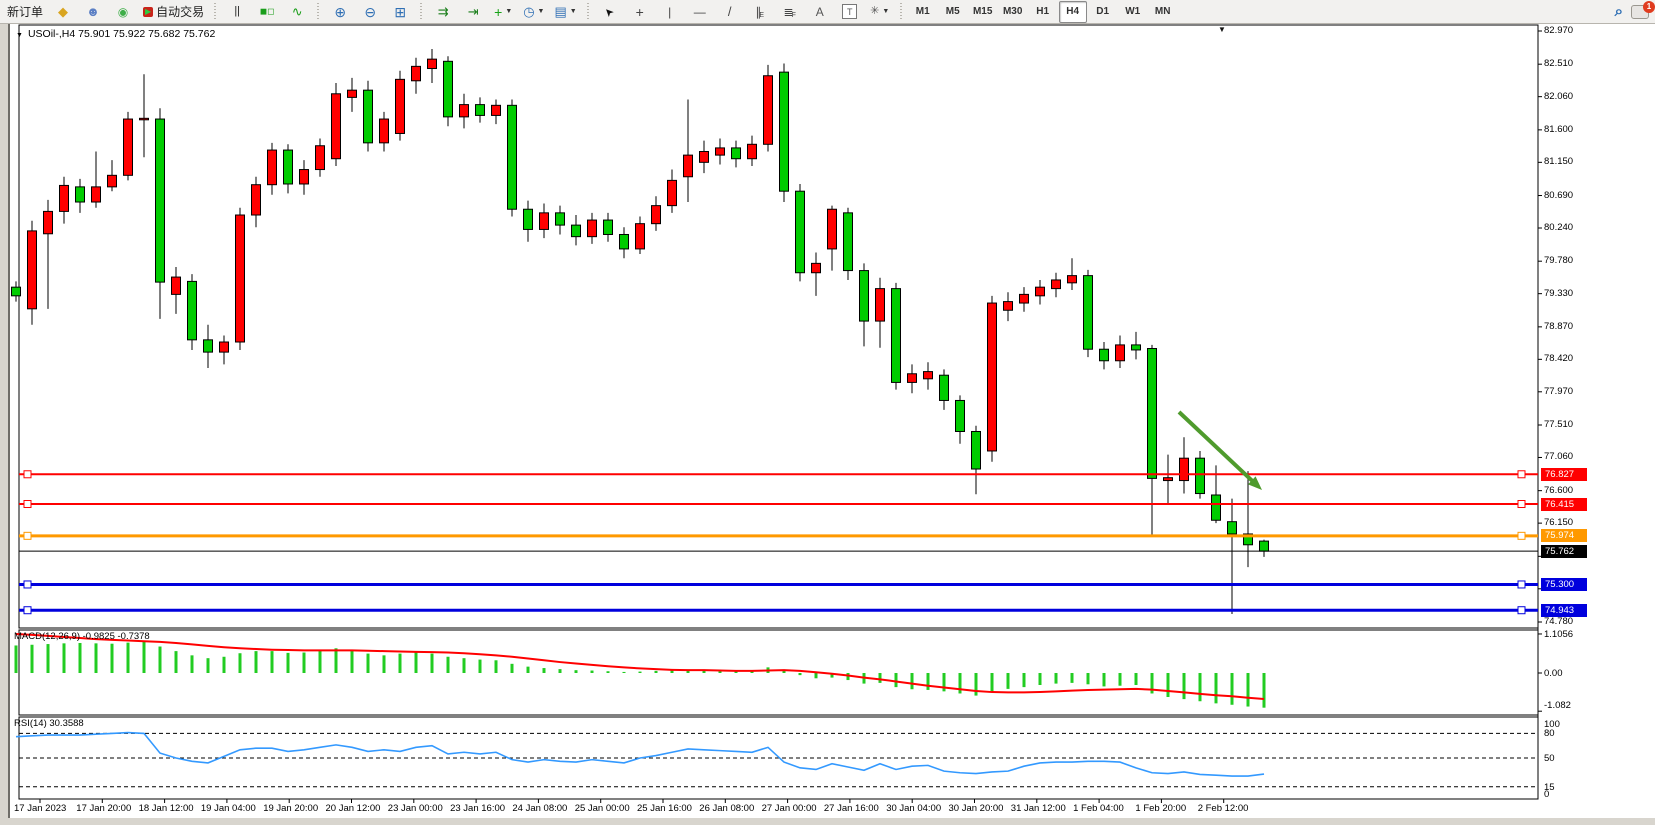  What do you see at coordinates (1643, 9) in the screenshot?
I see `notifications-icon: 1` at bounding box center [1643, 9].